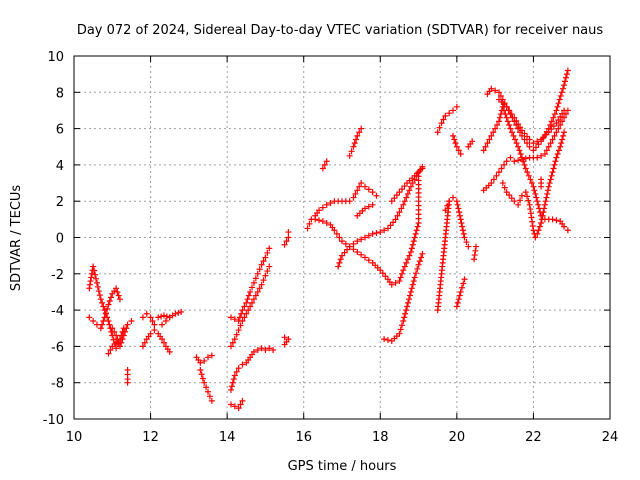  I want to click on y-tick-label: 6, so click(60, 130).